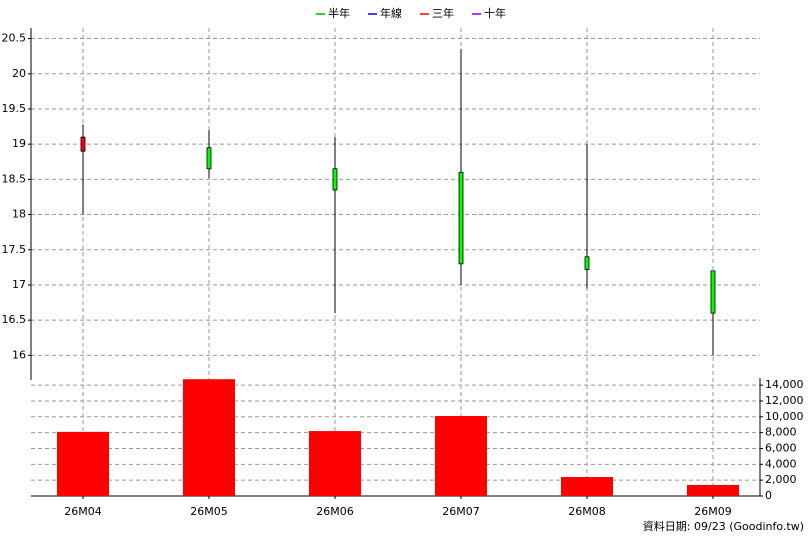  What do you see at coordinates (587, 511) in the screenshot?
I see `x-tick-label: 26M08` at bounding box center [587, 511].